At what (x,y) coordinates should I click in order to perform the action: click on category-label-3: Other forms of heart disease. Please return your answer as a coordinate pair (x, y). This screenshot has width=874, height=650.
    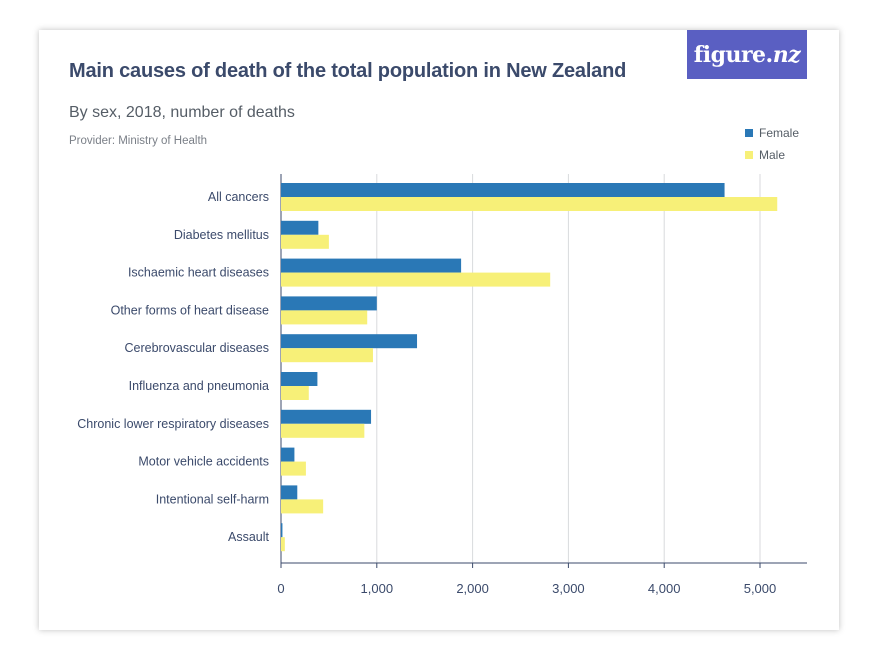
    Looking at the image, I should click on (190, 310).